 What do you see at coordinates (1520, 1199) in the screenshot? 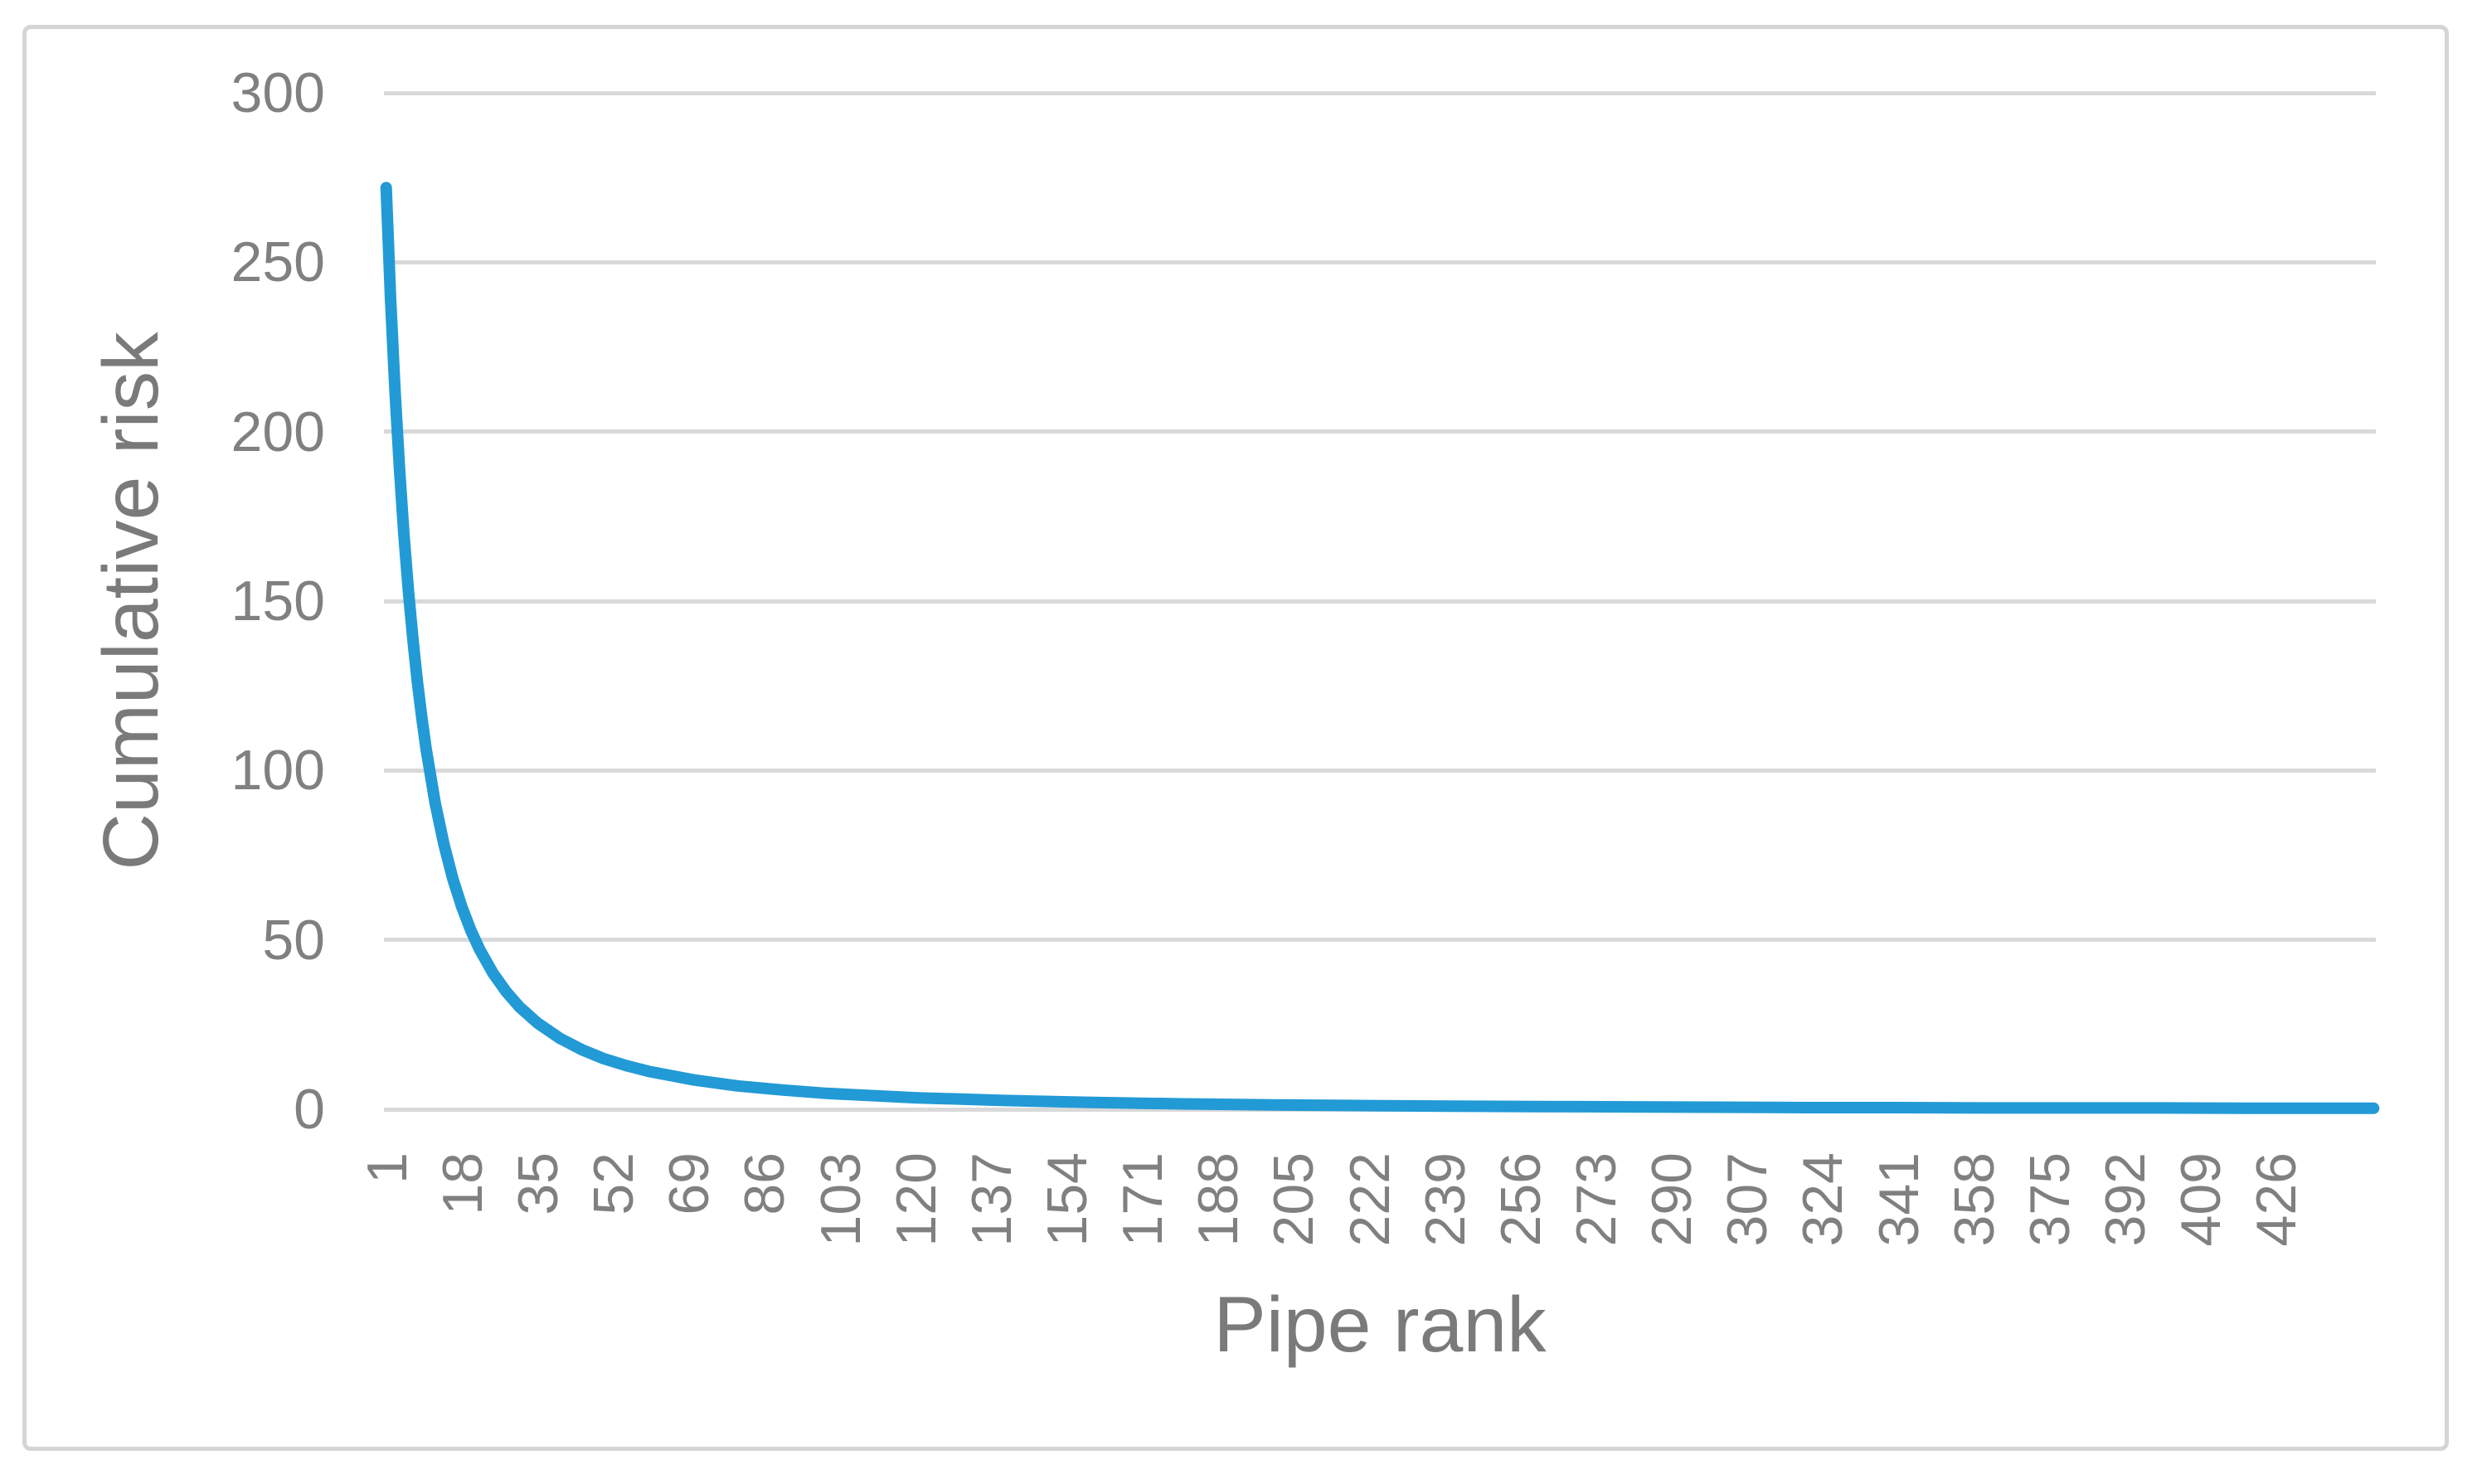
I see `x-tick-label-text: 256` at bounding box center [1520, 1199].